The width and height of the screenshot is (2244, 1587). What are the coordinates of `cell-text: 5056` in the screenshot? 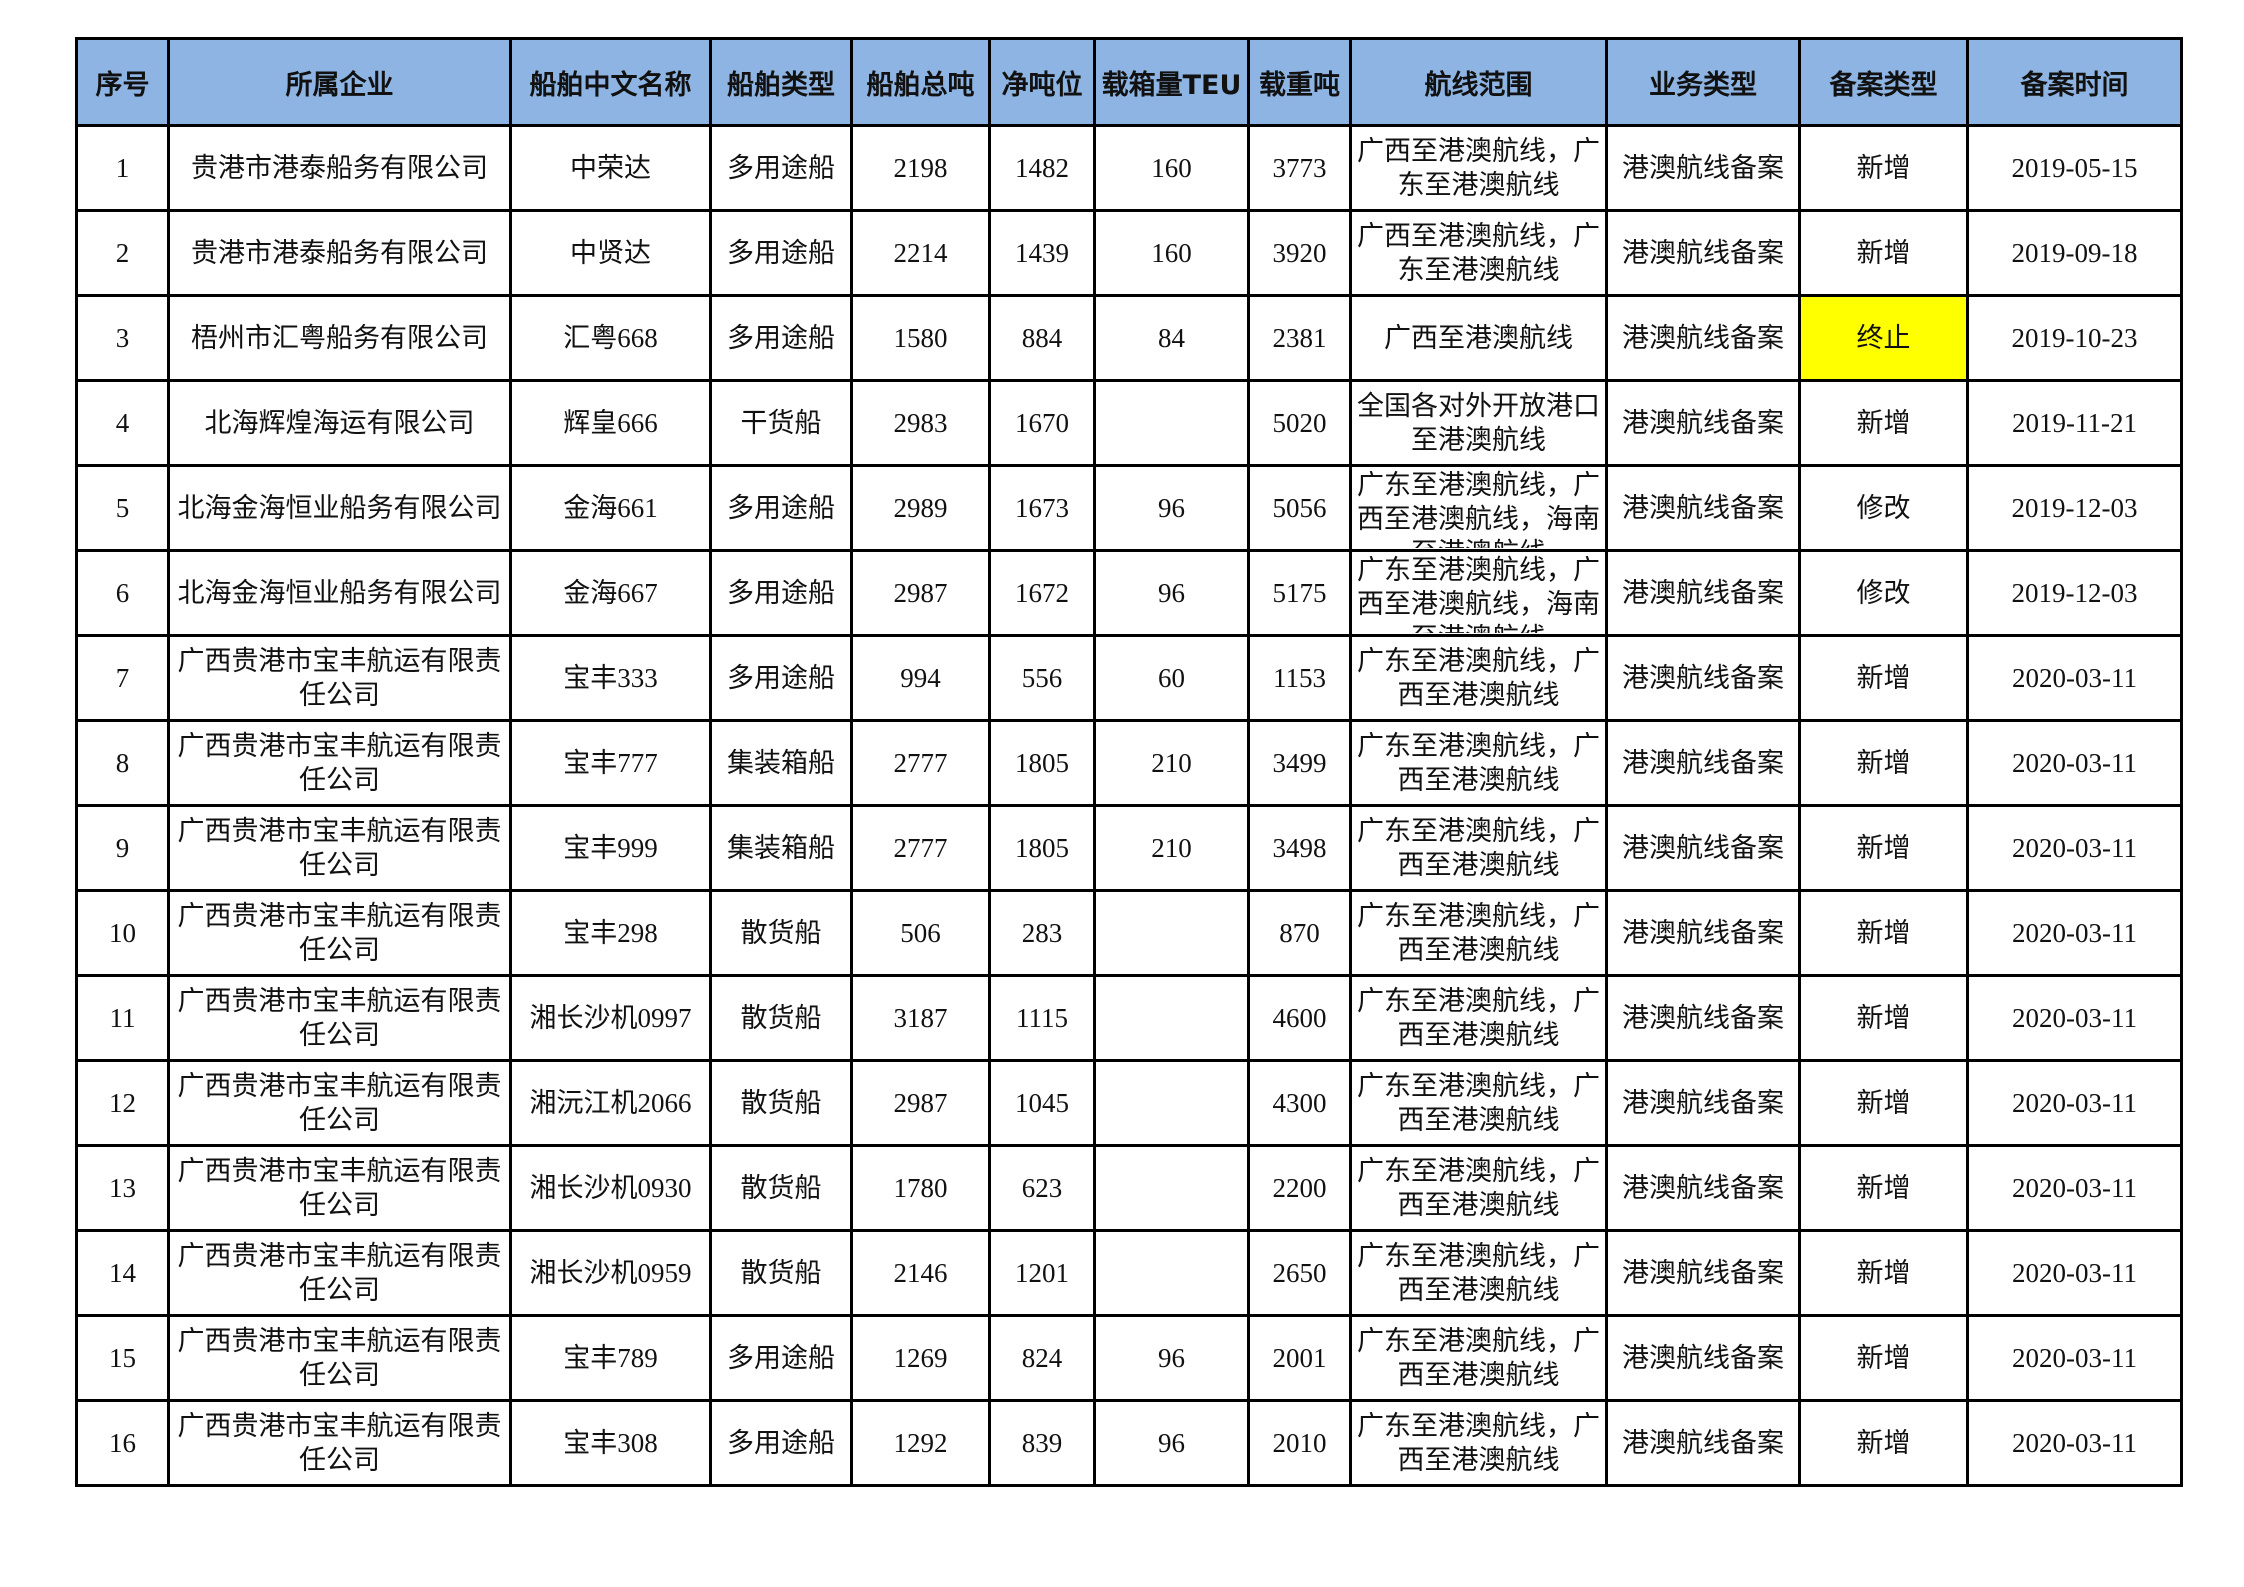 It's located at (1299, 508).